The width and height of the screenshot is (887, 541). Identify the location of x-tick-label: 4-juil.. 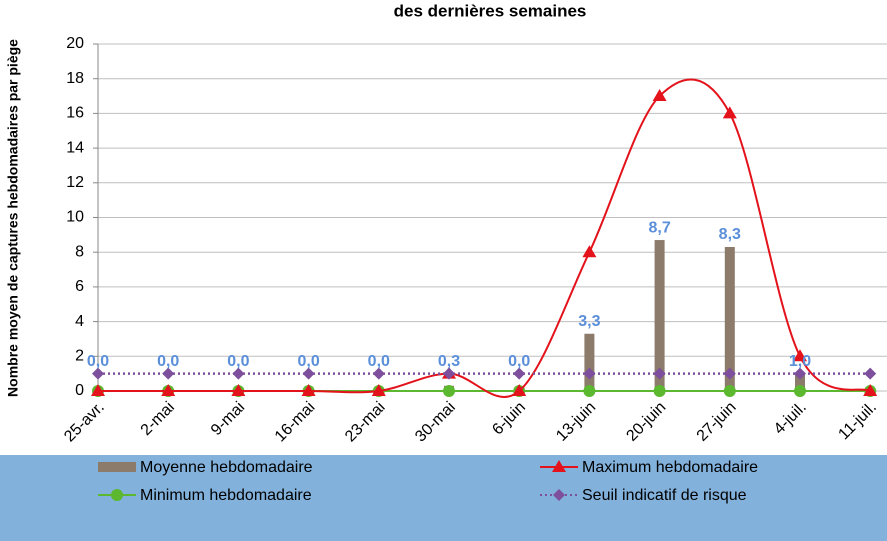
(790, 418).